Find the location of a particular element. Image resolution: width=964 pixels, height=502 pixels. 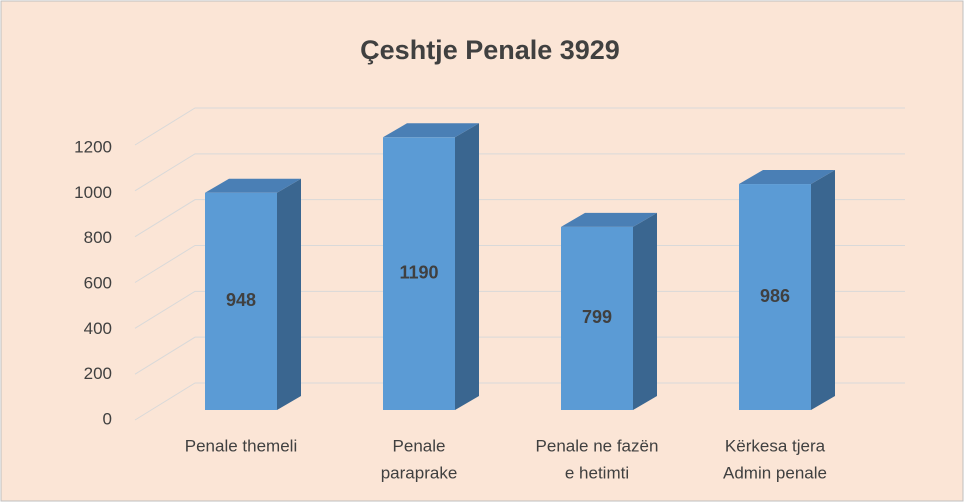

data-label: 1190 is located at coordinates (418, 272).